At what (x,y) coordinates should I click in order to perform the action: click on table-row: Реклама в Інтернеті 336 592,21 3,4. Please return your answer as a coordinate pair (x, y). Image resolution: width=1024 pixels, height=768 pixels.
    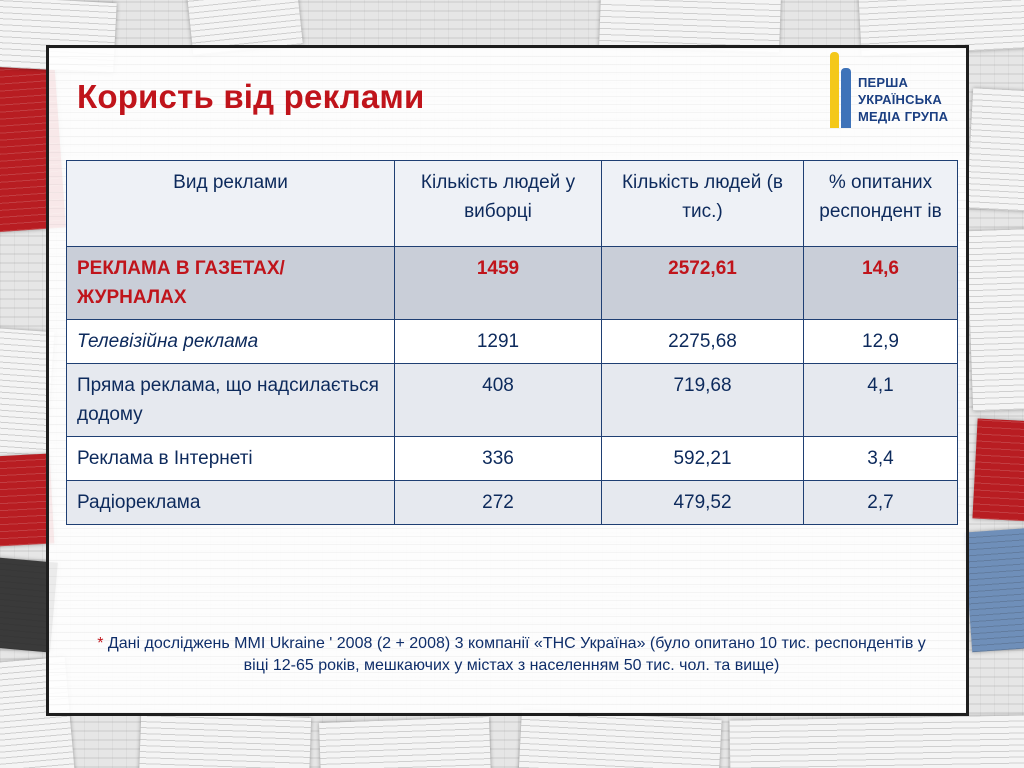
    Looking at the image, I should click on (512, 458).